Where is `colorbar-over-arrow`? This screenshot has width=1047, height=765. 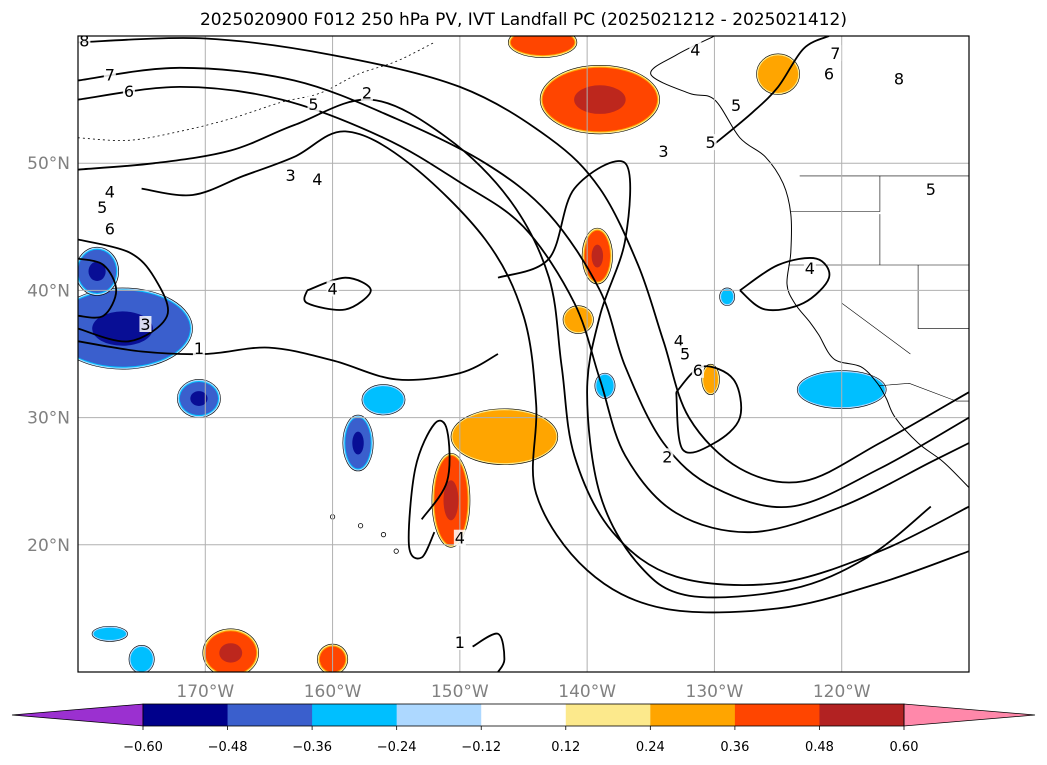
colorbar-over-arrow is located at coordinates (969, 715).